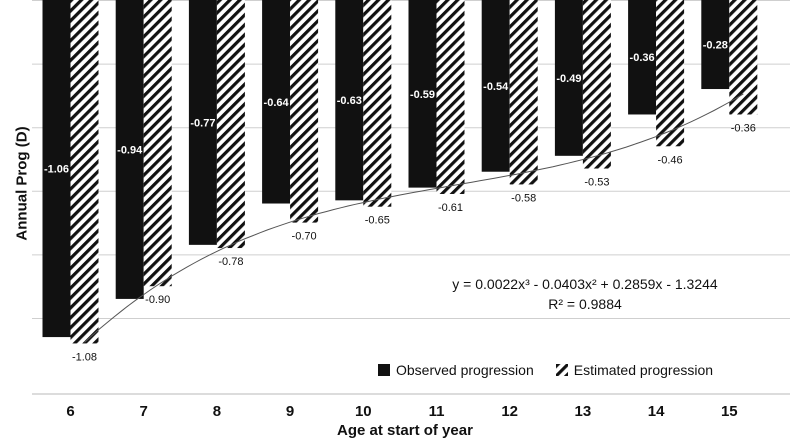 Image resolution: width=790 pixels, height=444 pixels. I want to click on data-label-estimated: -0.70, so click(304, 237).